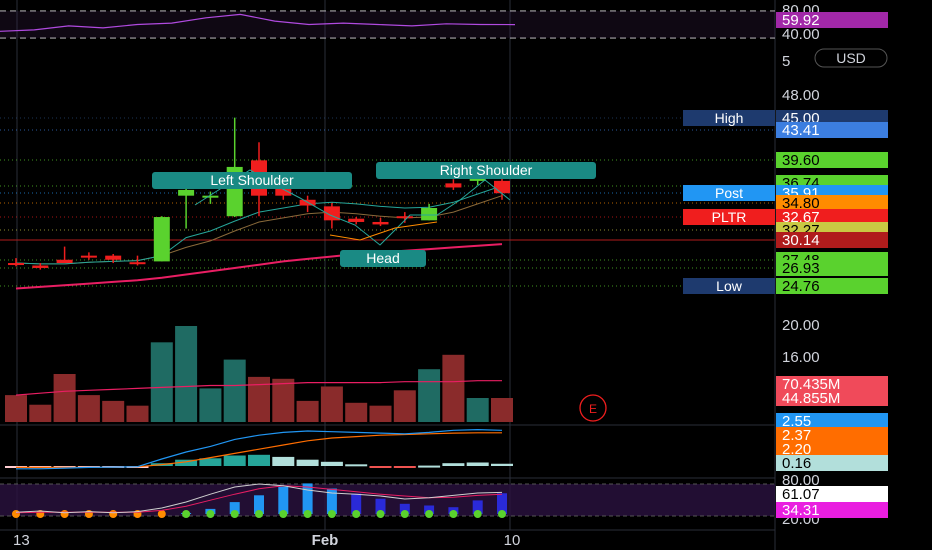 The width and height of the screenshot is (932, 550). I want to click on volume-pane: E, so click(306, 374).